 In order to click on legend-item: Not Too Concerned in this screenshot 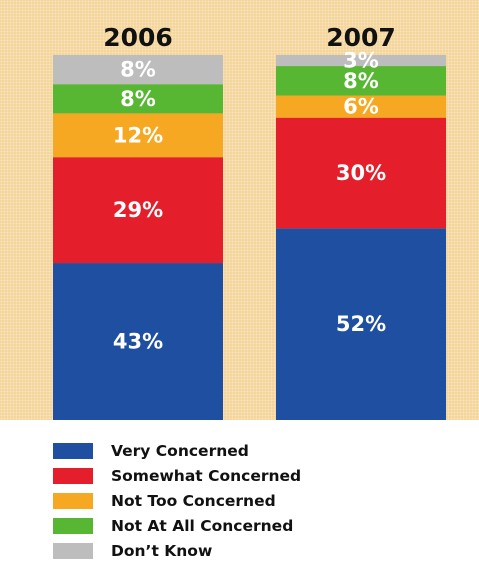, I will do `click(177, 500)`.